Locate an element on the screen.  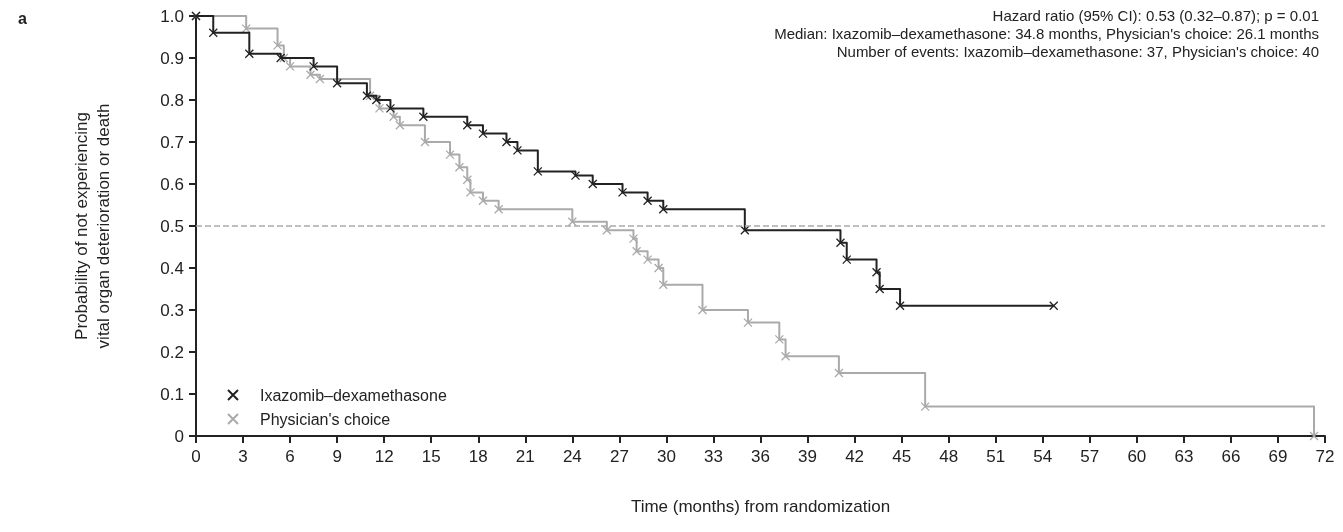
x-tick-label: 66 is located at coordinates (1231, 456).